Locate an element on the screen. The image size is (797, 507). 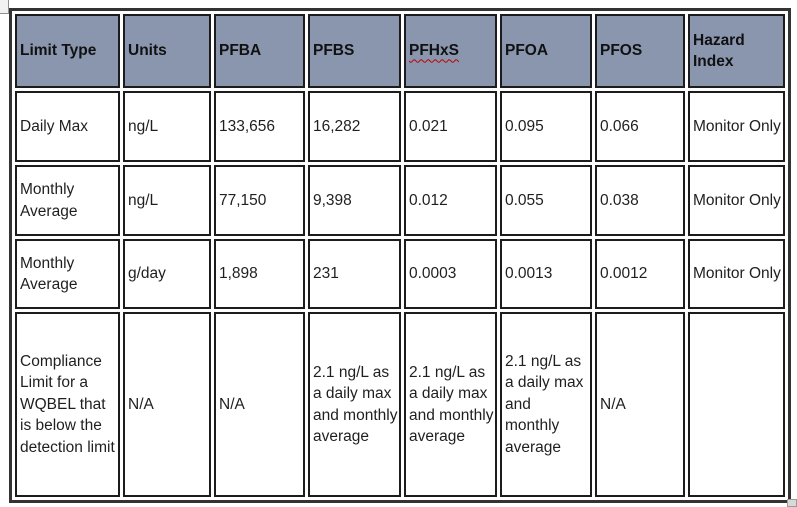
column-header-pfbs: PFBS is located at coordinates (354, 51).